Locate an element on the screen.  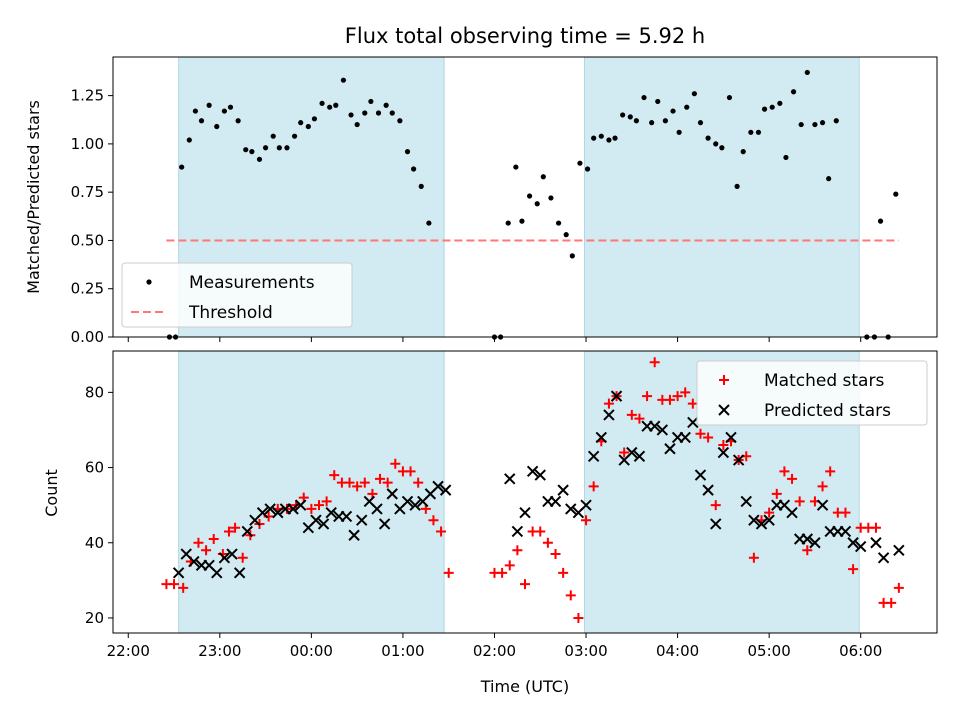
bottom-y-tick-label: 80 is located at coordinates (94, 392).